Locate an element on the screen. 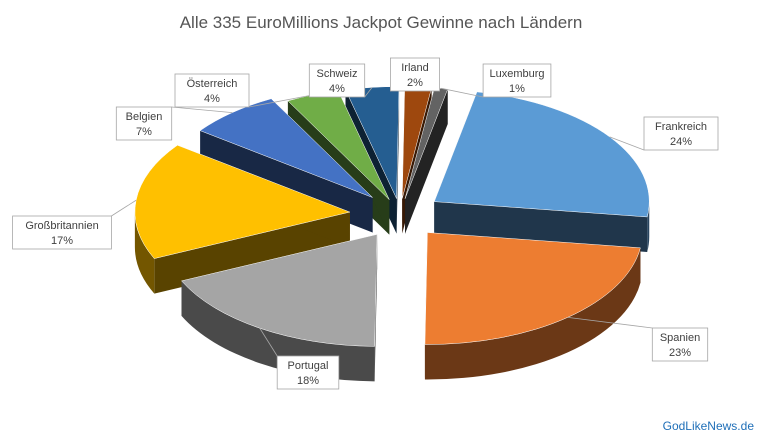 The height and width of the screenshot is (438, 762). data-label-großbritannien: Großbritannien 17% is located at coordinates (74, 224).